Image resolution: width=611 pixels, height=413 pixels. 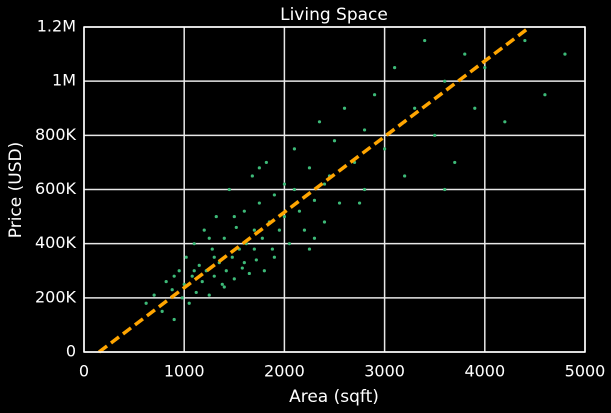 What do you see at coordinates (56, 26) in the screenshot?
I see `y-tick-label: 1.2M` at bounding box center [56, 26].